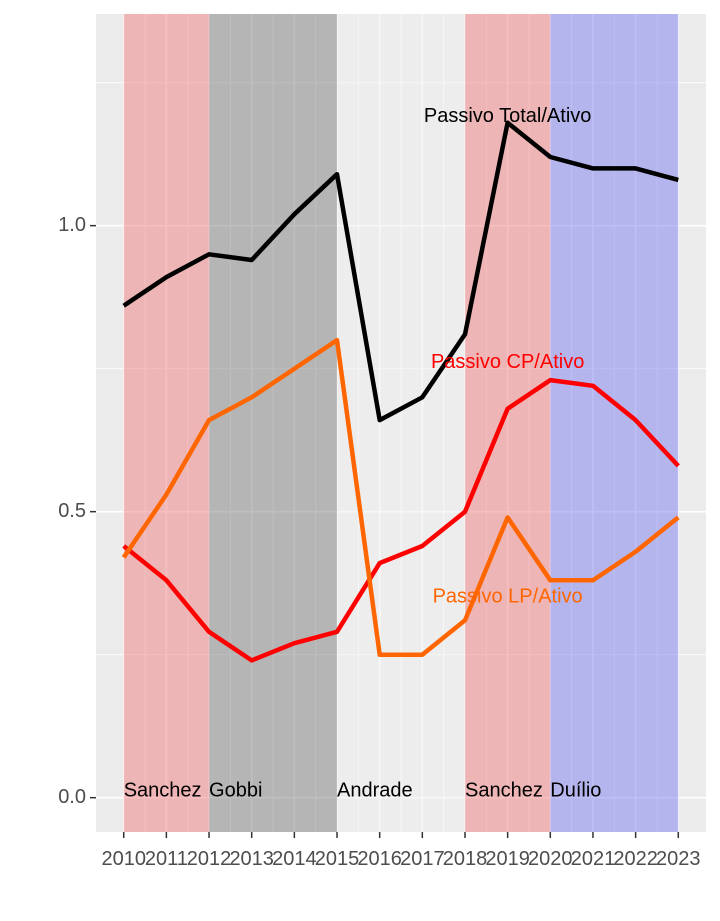 This screenshot has width=720, height=921. What do you see at coordinates (465, 859) in the screenshot?
I see `x-tick-label: 2018` at bounding box center [465, 859].